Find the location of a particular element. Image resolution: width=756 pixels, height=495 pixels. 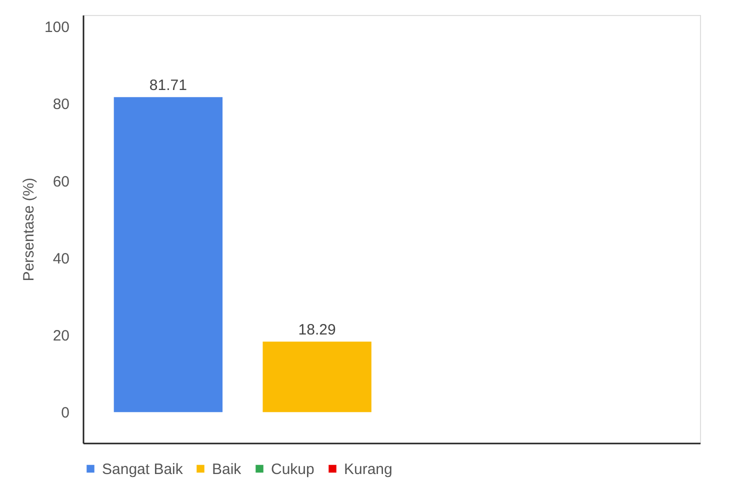

legend-label: Cukup is located at coordinates (292, 469).